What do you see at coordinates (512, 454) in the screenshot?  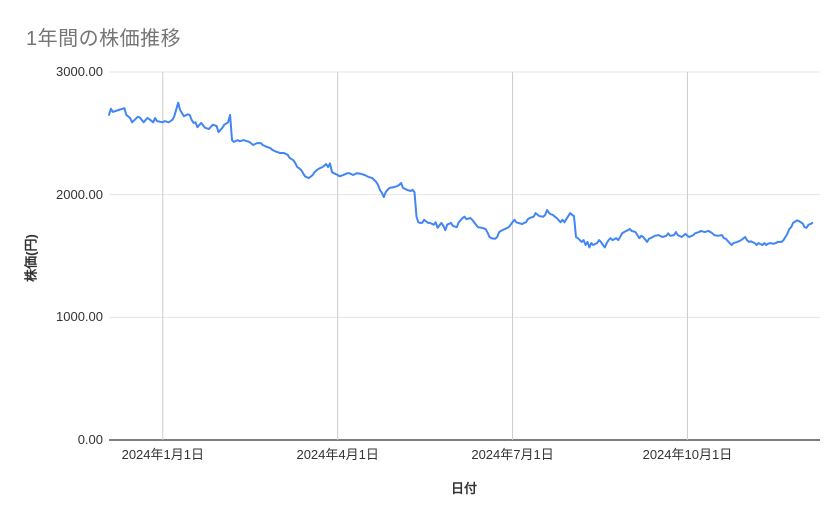 I see `x-tick-label: 2024年7月1日` at bounding box center [512, 454].